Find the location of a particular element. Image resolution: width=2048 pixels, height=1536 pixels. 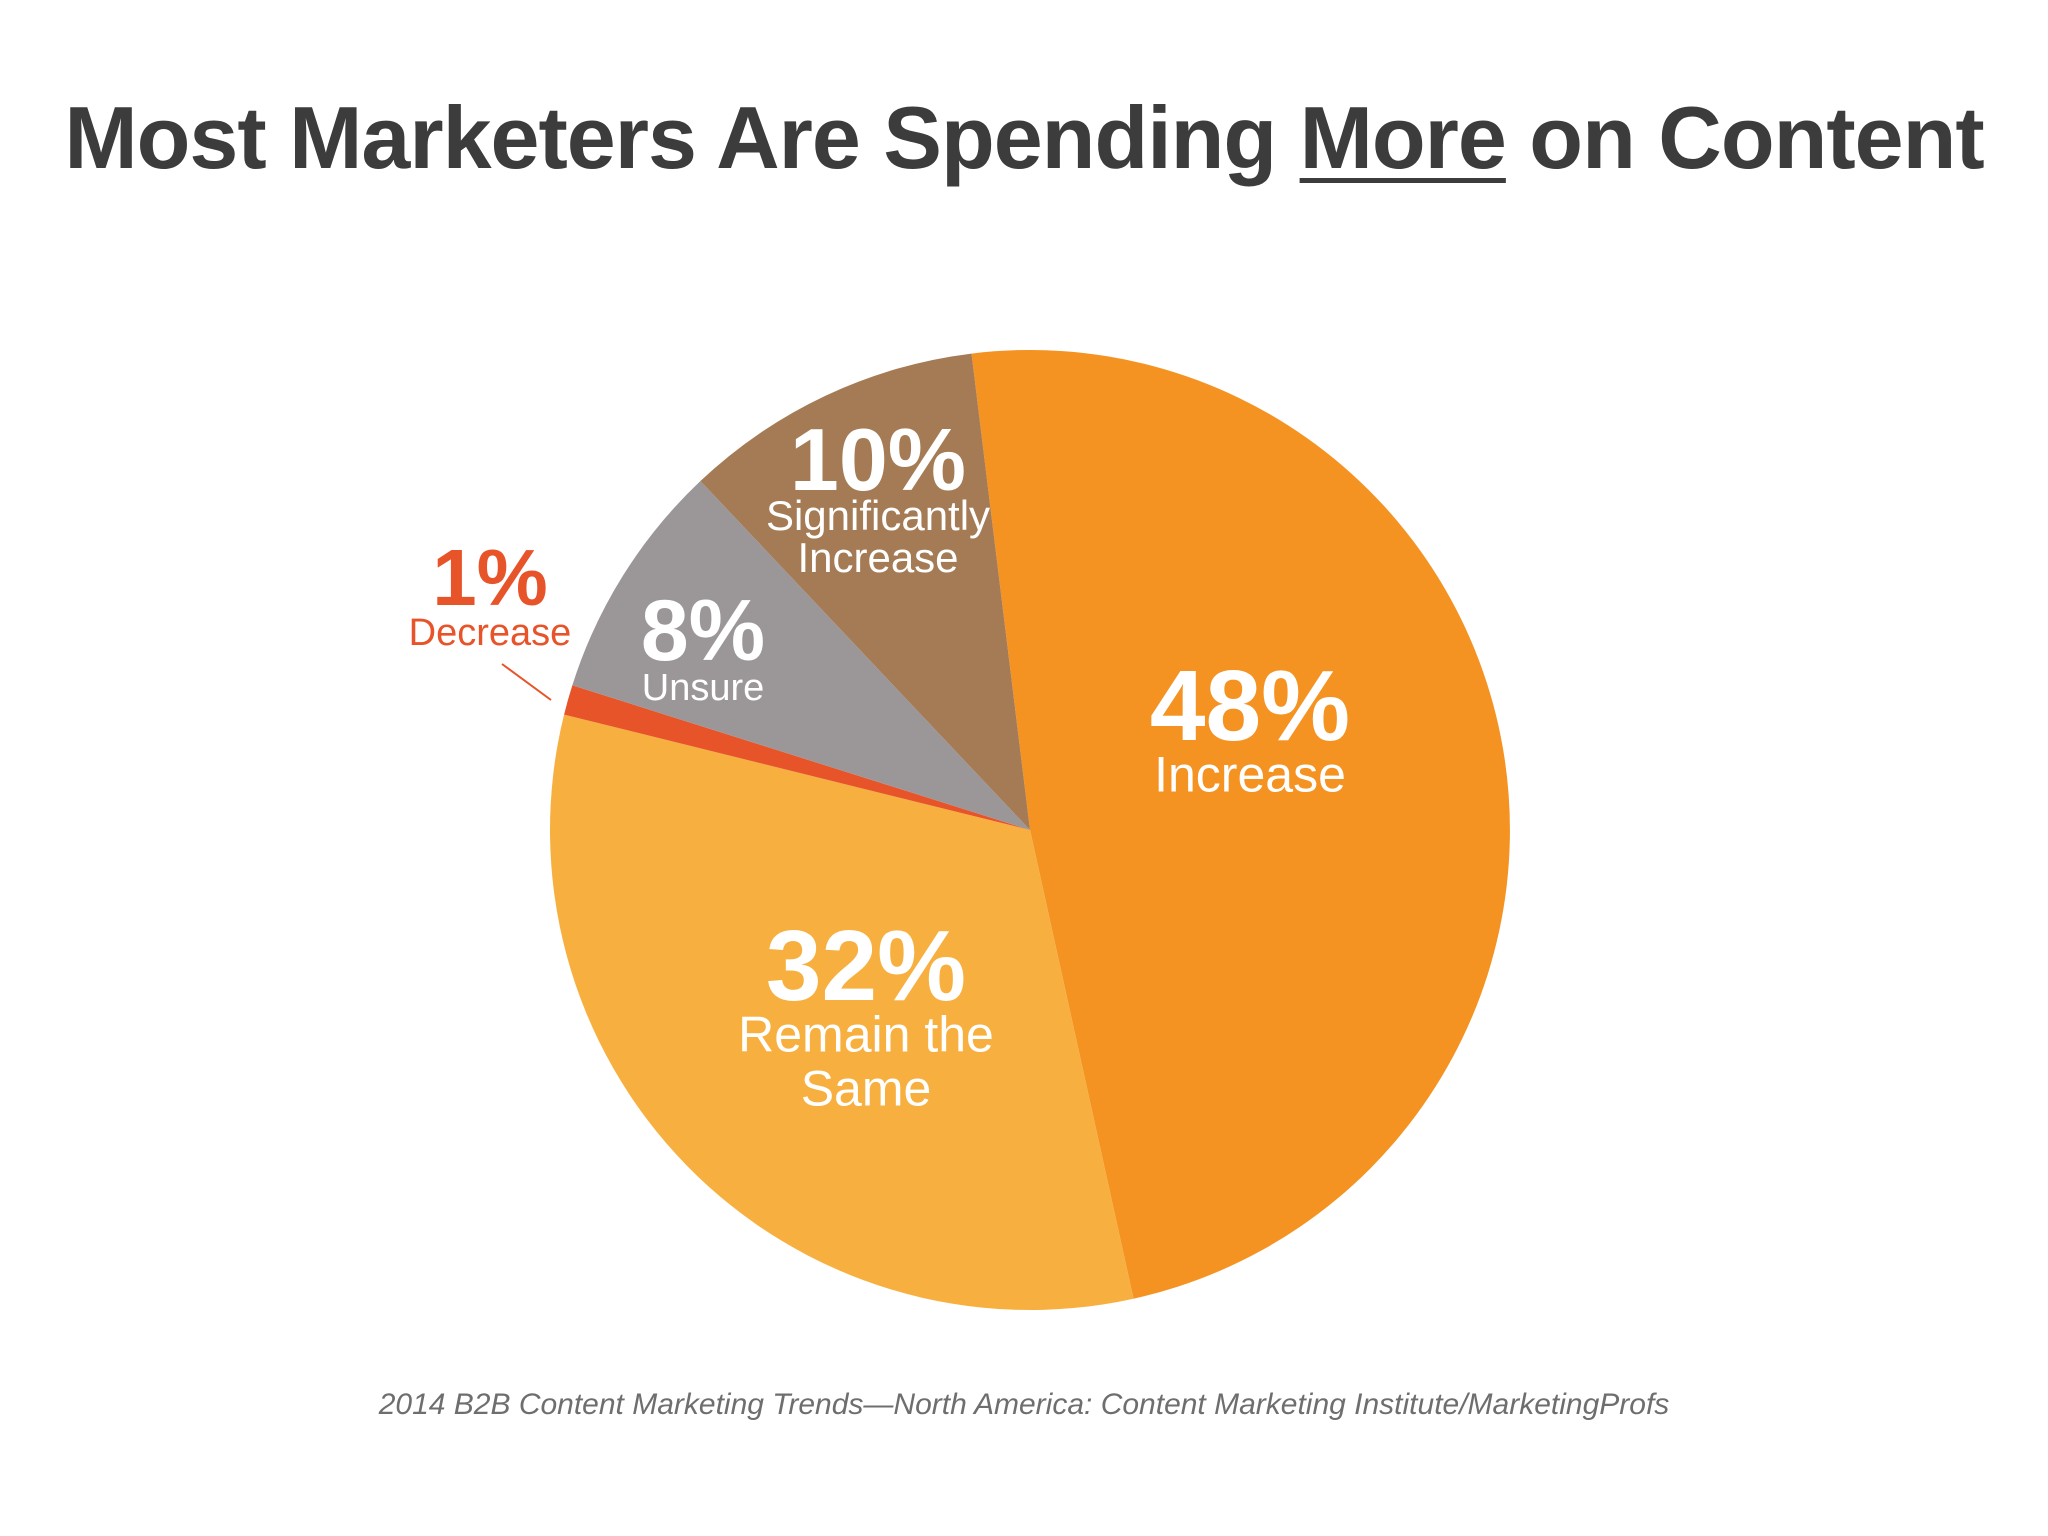

title-text-before: Most Marketers Are Spending is located at coordinates (682, 137).